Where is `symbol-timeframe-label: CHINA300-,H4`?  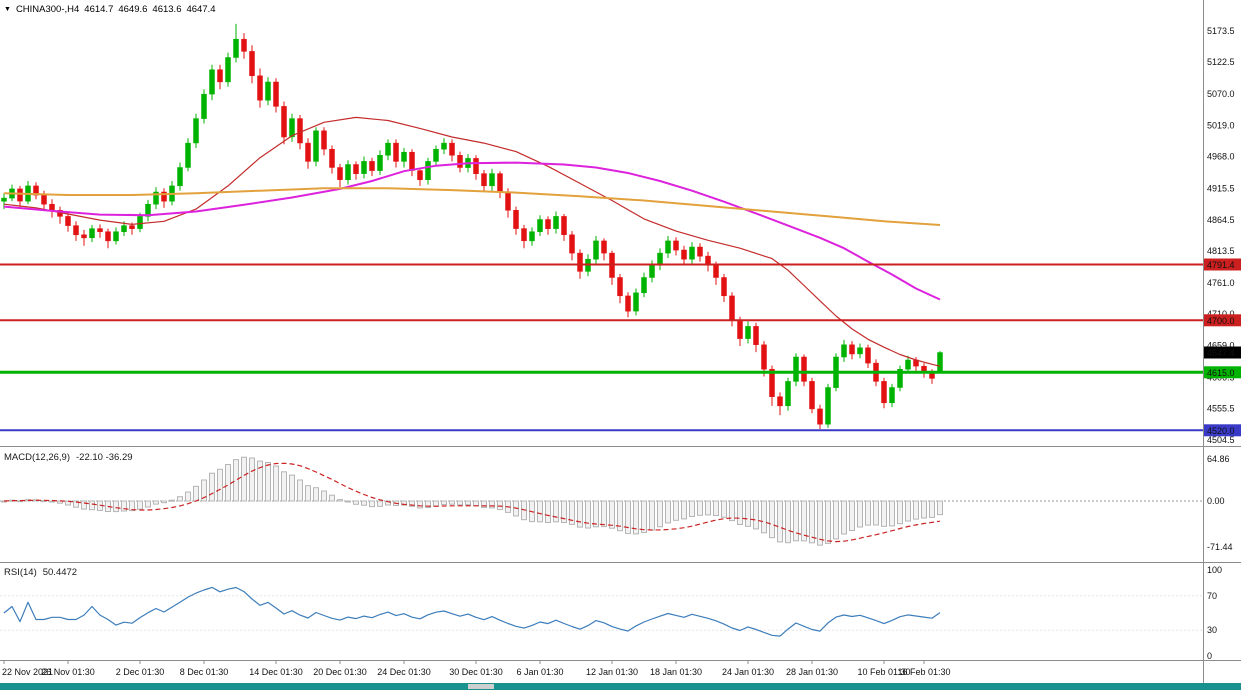 symbol-timeframe-label: CHINA300-,H4 is located at coordinates (47, 9).